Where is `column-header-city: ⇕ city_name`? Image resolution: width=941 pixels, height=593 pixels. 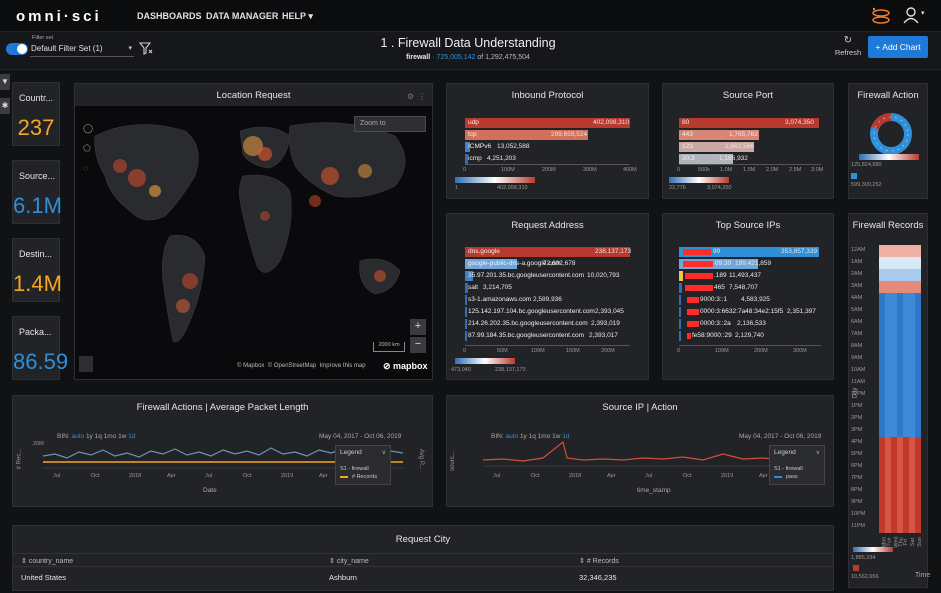 column-header-city: ⇕ city_name is located at coordinates (349, 561).